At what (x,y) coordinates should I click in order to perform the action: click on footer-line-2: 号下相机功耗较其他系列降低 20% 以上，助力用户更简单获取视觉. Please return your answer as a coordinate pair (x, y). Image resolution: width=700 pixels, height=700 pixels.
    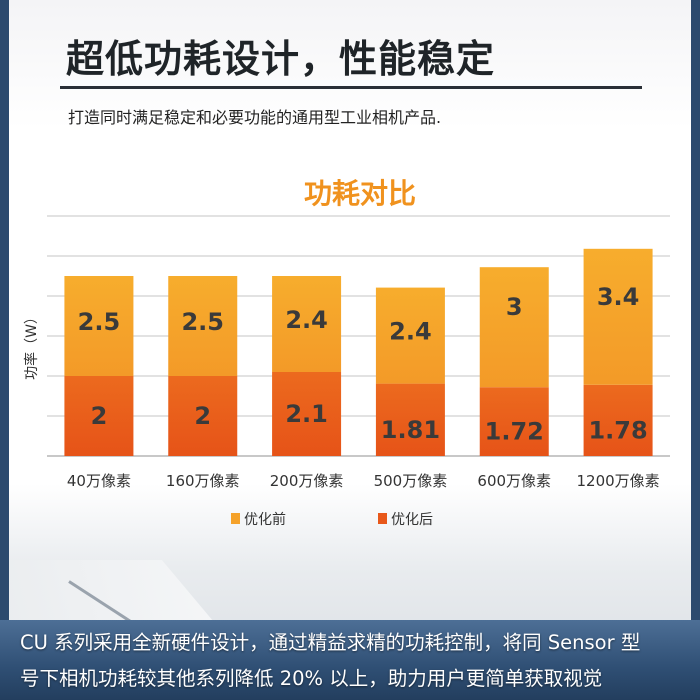
    Looking at the image, I should click on (311, 678).